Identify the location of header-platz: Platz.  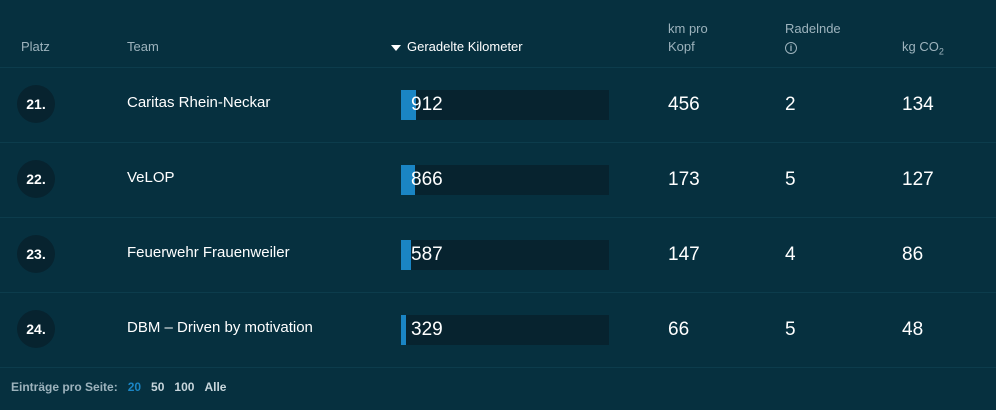
(35, 46).